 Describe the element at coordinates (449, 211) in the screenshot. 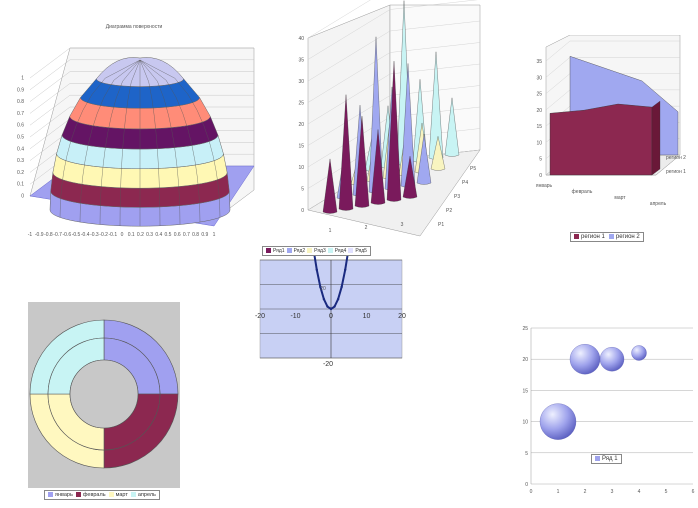

I see `cone-depth-label: Р2` at that location.